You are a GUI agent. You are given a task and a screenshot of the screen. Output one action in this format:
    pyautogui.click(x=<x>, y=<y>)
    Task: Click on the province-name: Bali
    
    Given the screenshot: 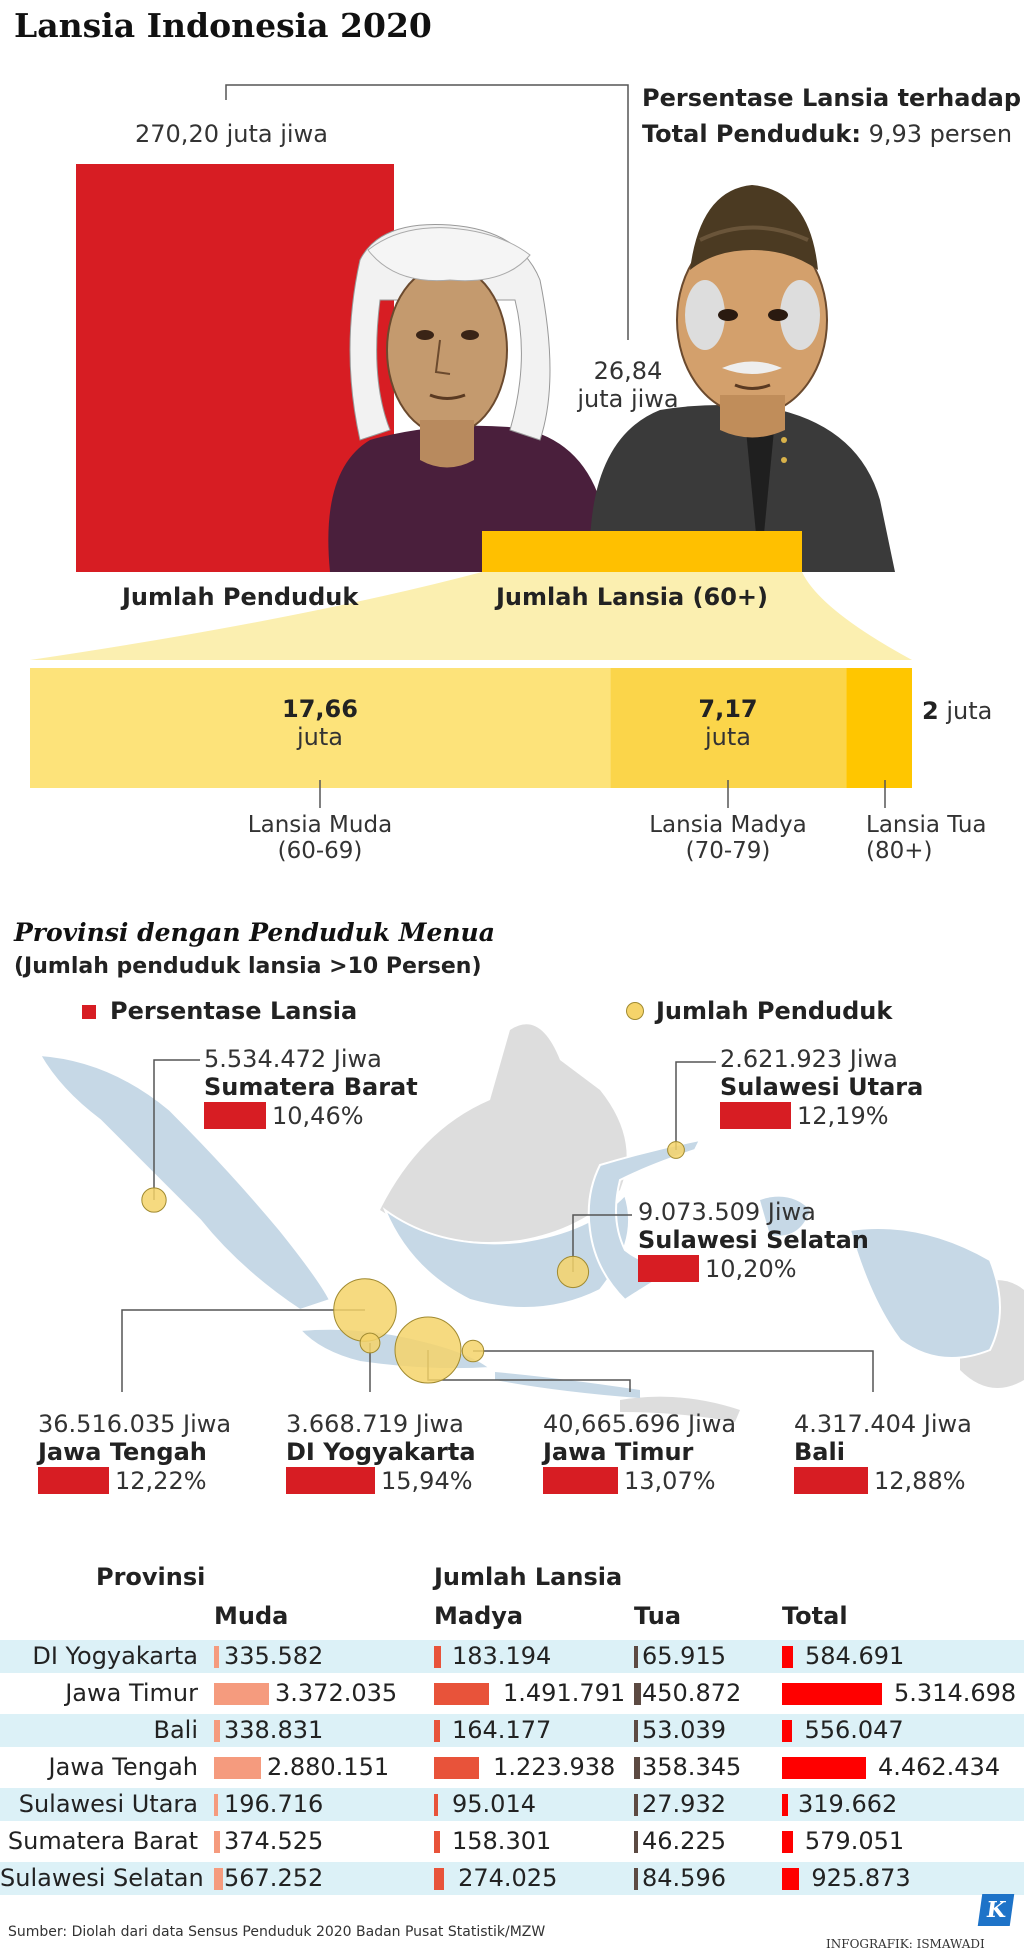 What is the action you would take?
    pyautogui.click(x=819, y=1452)
    